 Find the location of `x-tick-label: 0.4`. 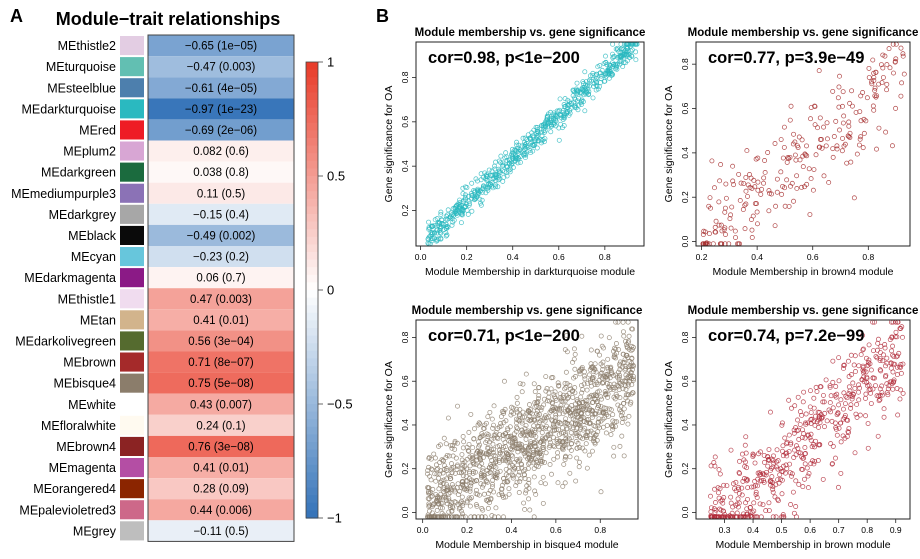

x-tick-label: 0.4 is located at coordinates (753, 530).